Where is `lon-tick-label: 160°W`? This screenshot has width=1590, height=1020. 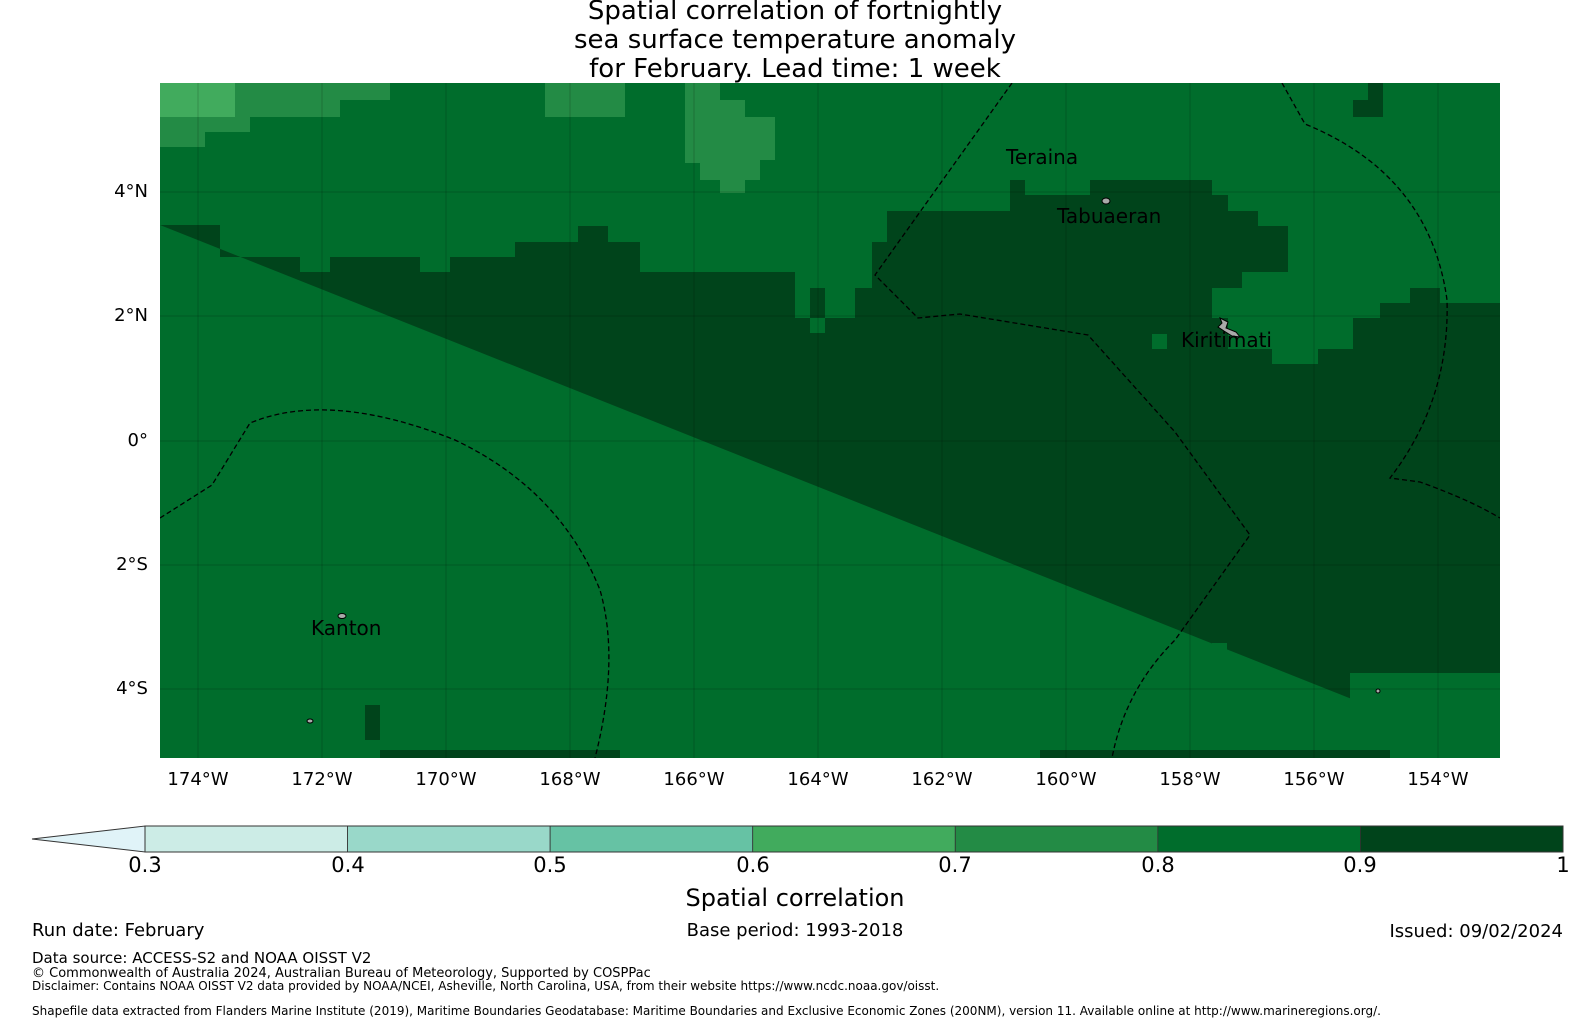 lon-tick-label: 160°W is located at coordinates (1066, 779).